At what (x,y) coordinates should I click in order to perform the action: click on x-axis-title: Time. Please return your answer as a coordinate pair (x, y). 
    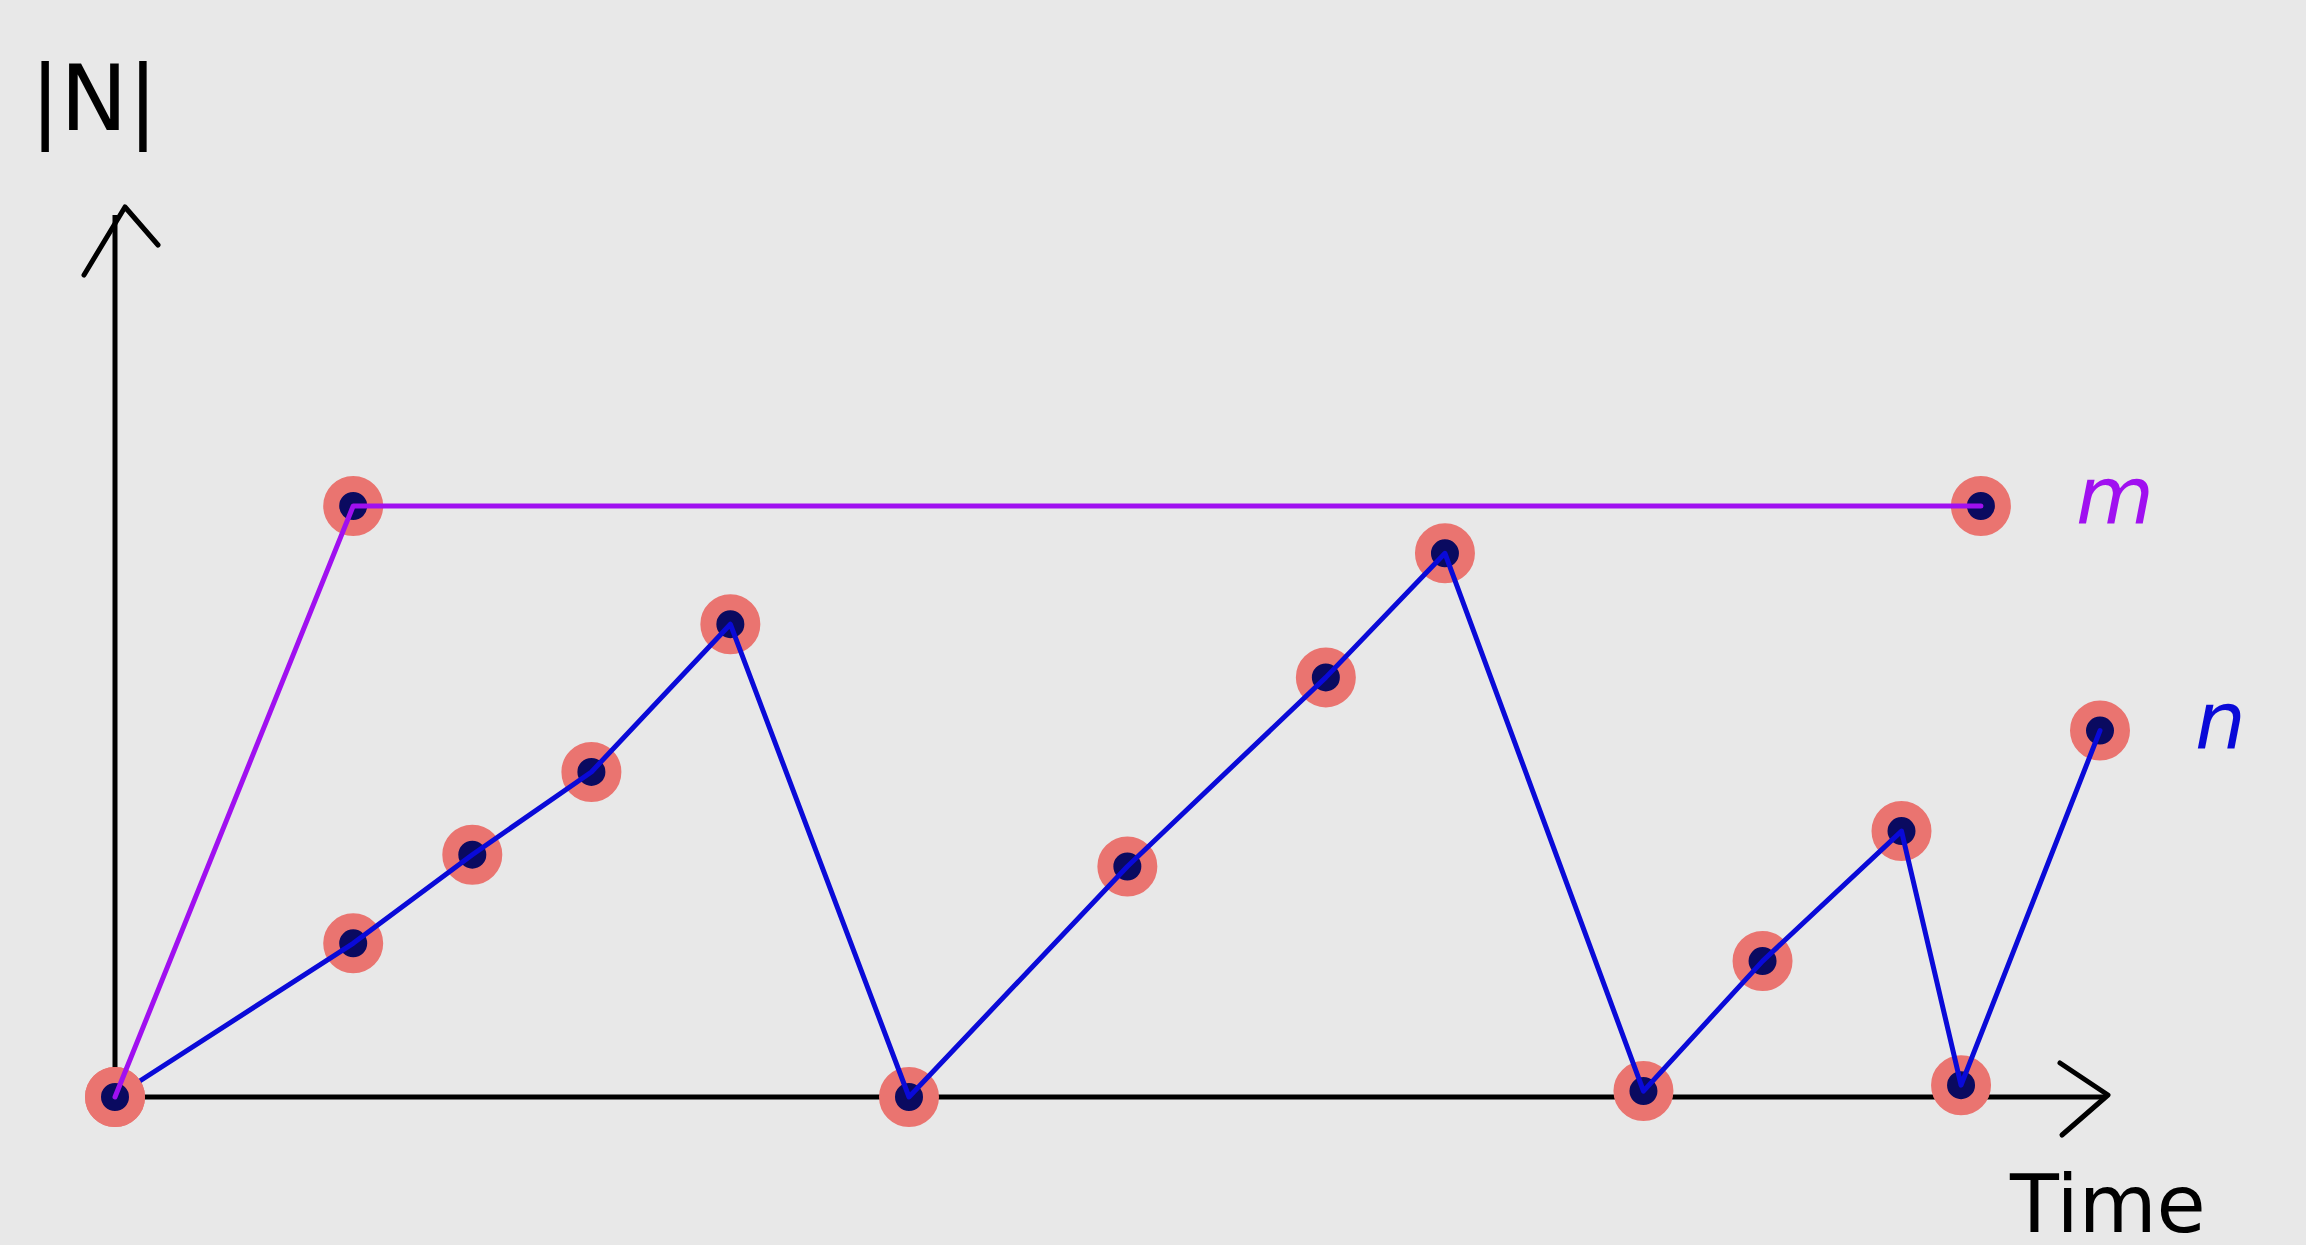
    Looking at the image, I should click on (2107, 1201).